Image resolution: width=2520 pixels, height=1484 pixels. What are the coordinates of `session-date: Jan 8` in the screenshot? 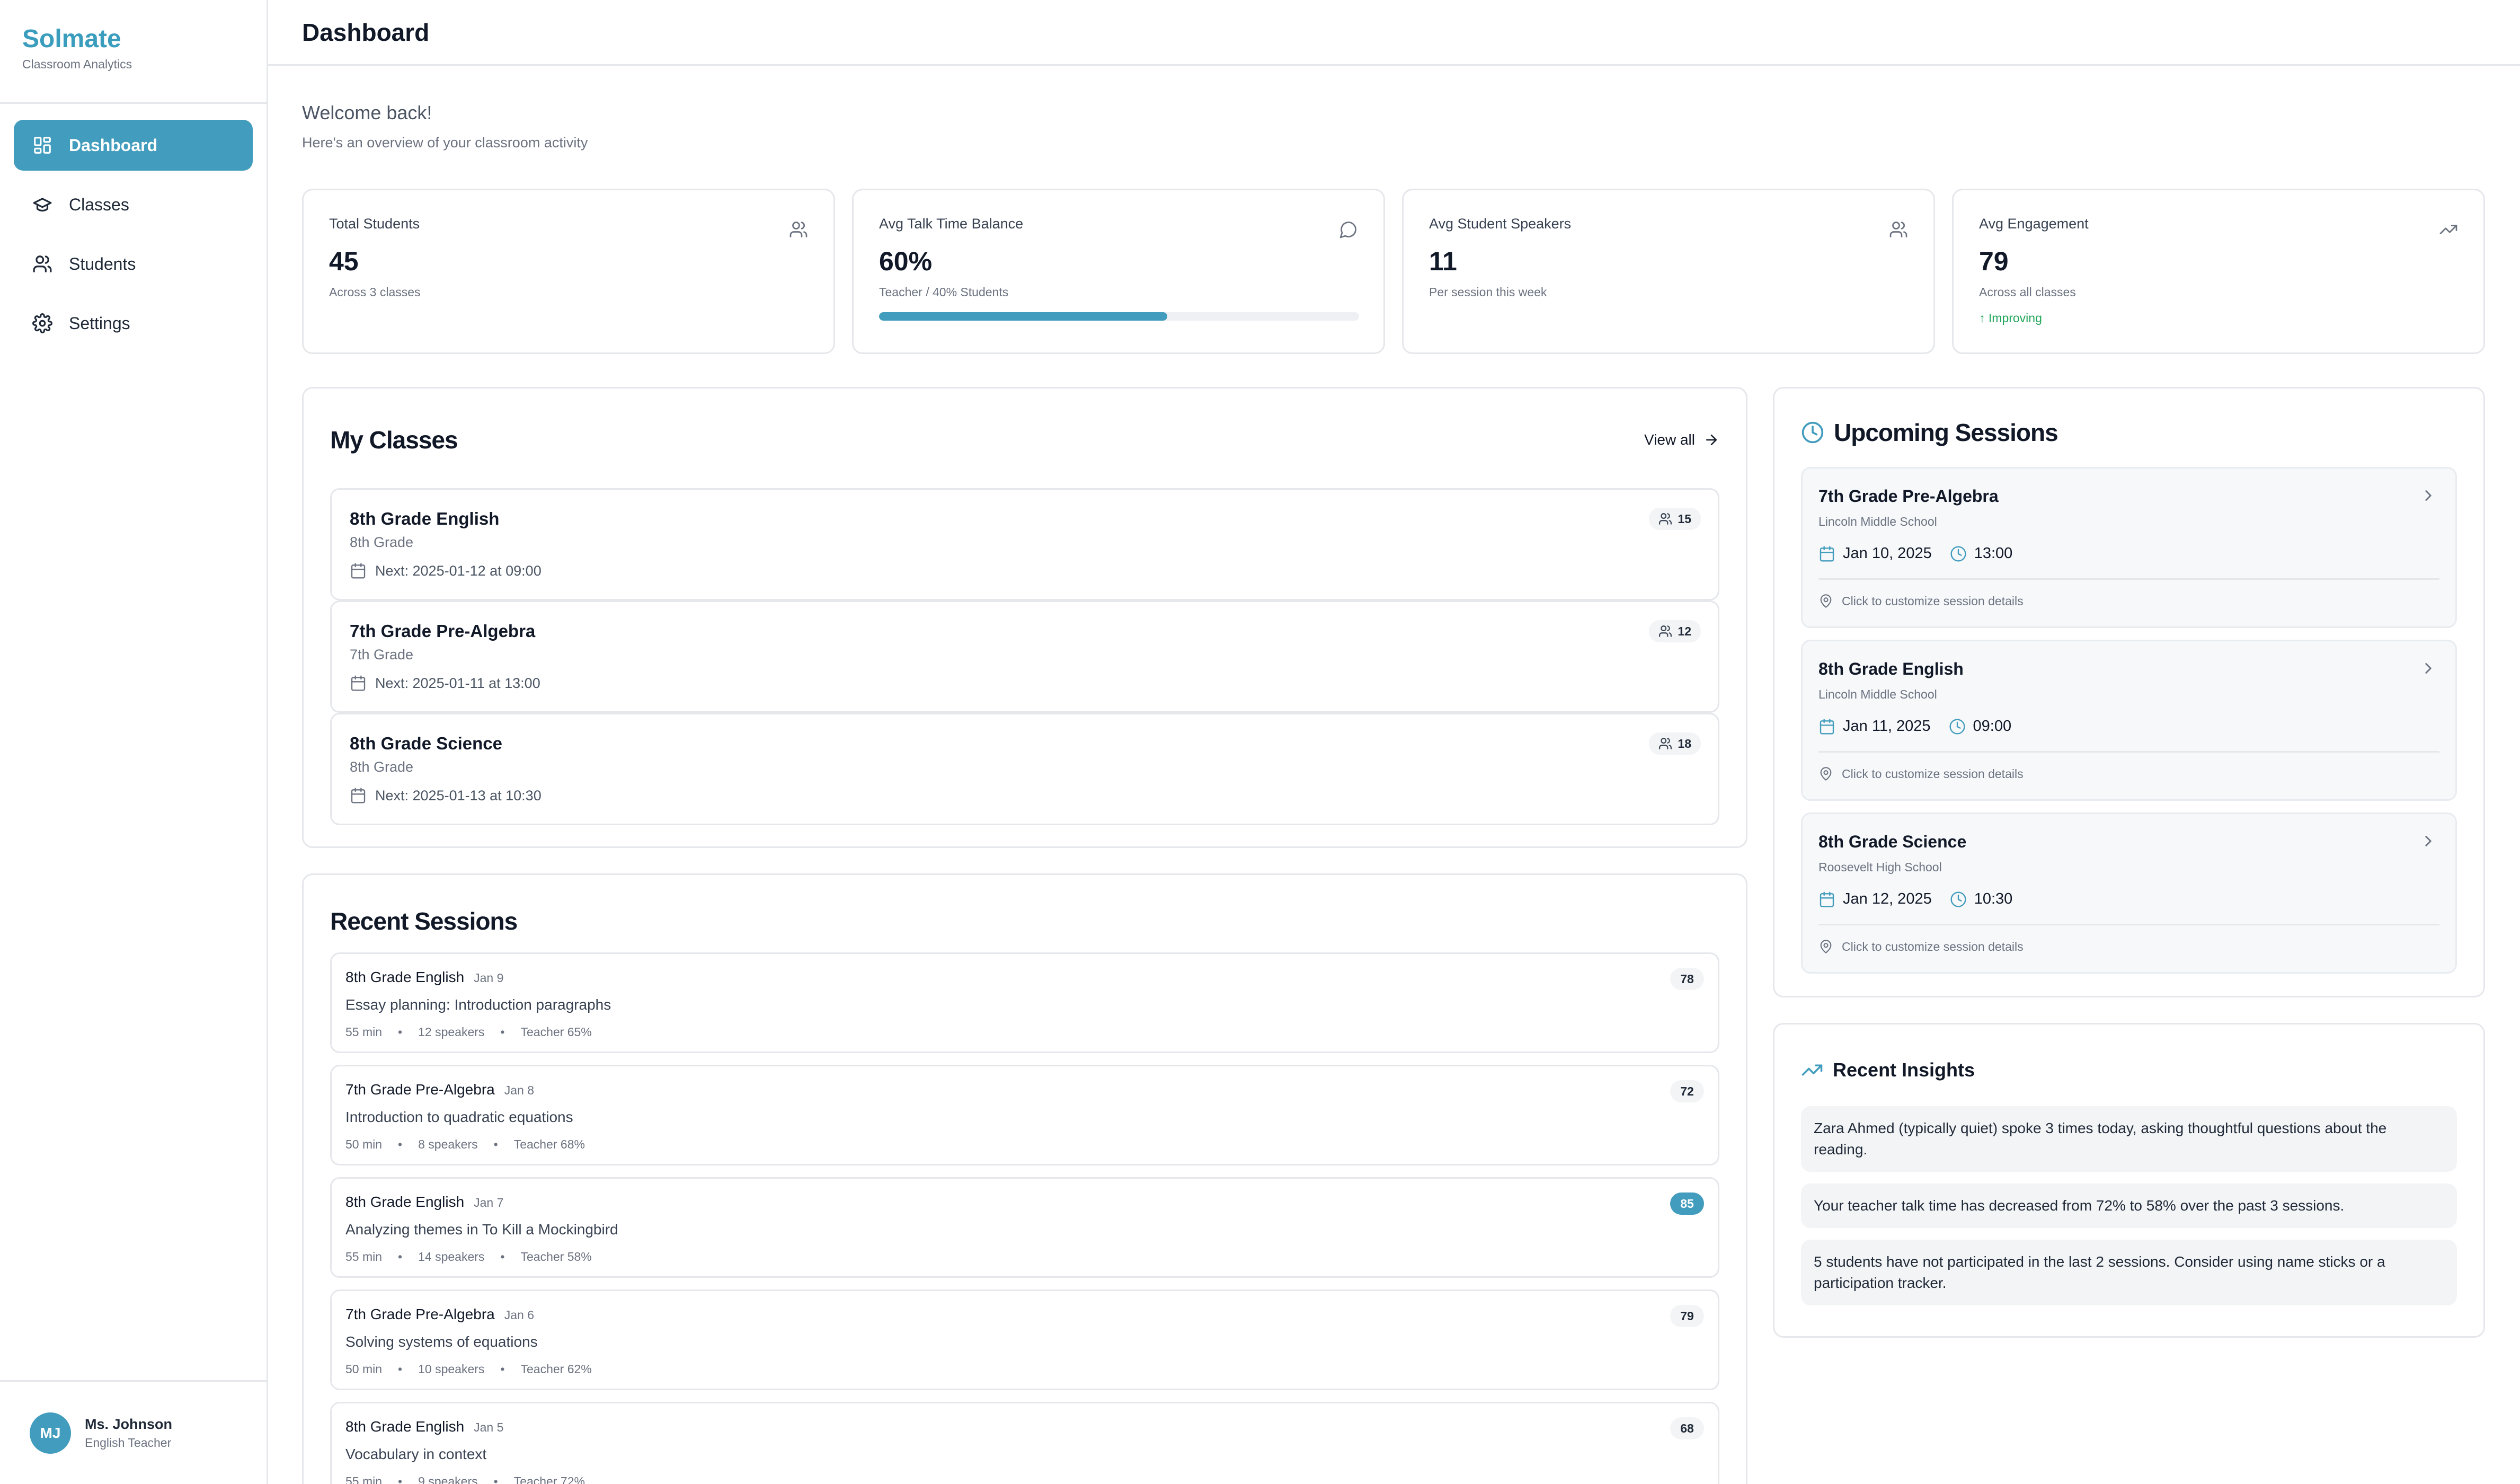 It's located at (519, 1090).